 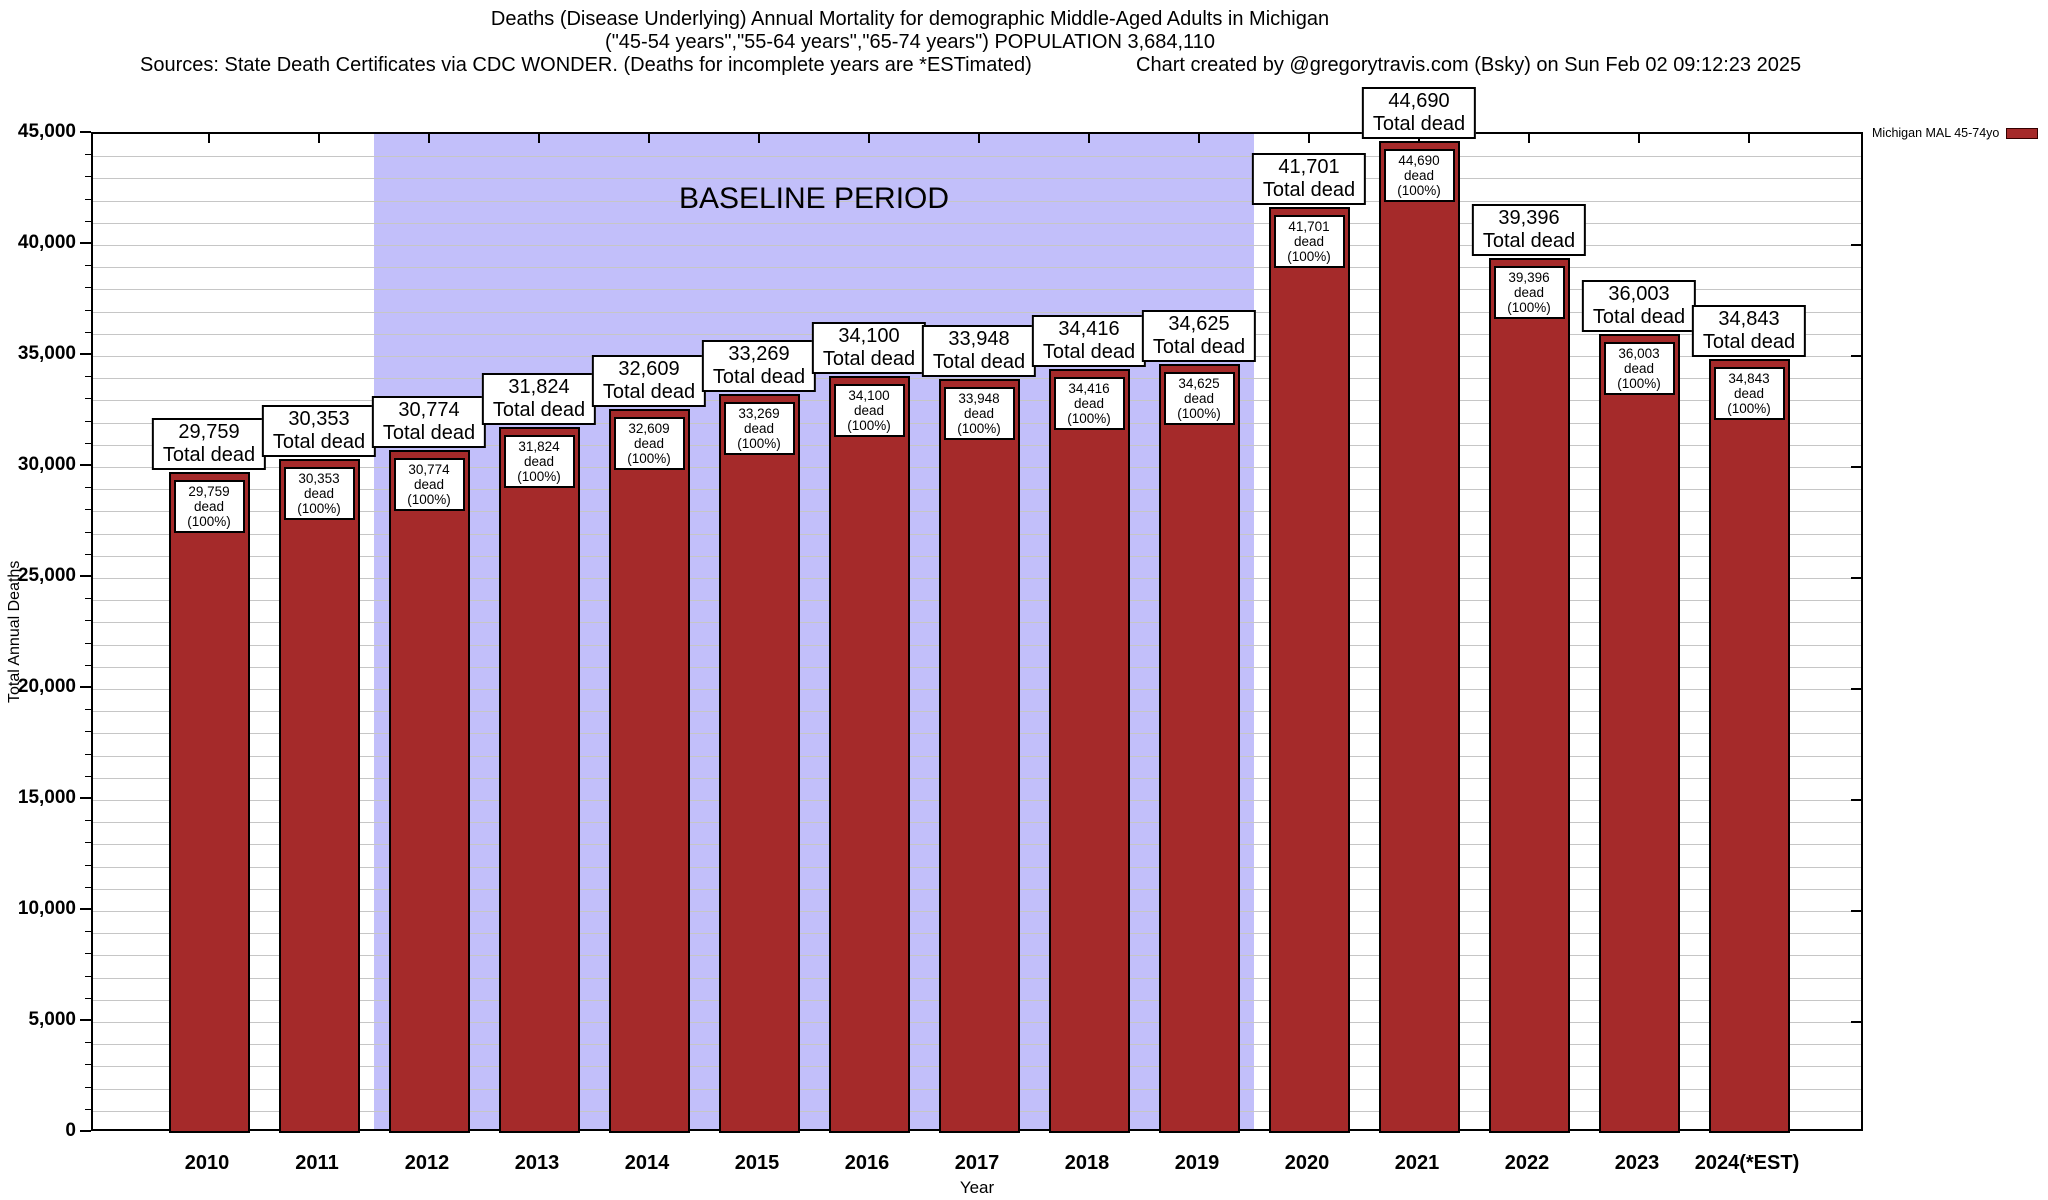 I want to click on bar-total-value: 30,774, so click(x=429, y=409).